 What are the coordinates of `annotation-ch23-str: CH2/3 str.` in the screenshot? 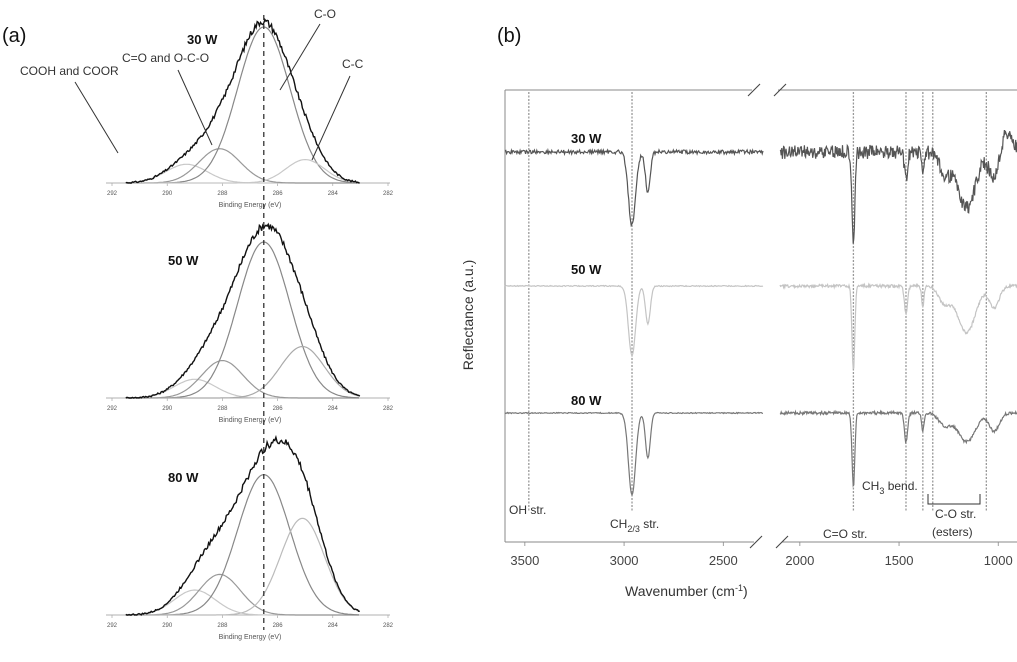 It's located at (634, 525).